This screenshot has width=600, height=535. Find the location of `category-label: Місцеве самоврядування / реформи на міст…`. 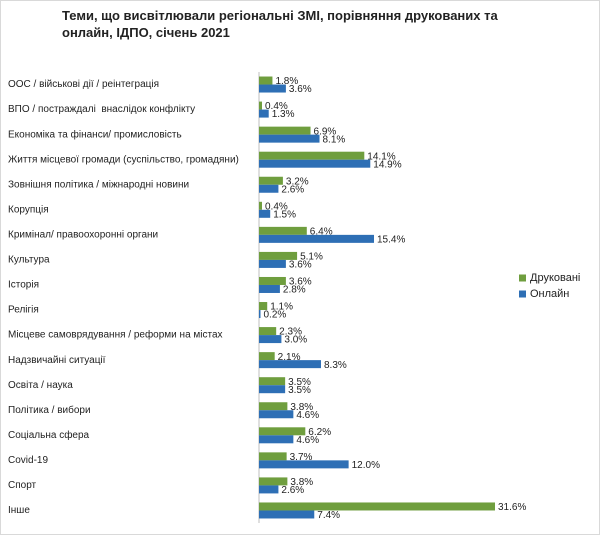

category-label: Місцеве самоврядування / реформи на міст… is located at coordinates (115, 335).